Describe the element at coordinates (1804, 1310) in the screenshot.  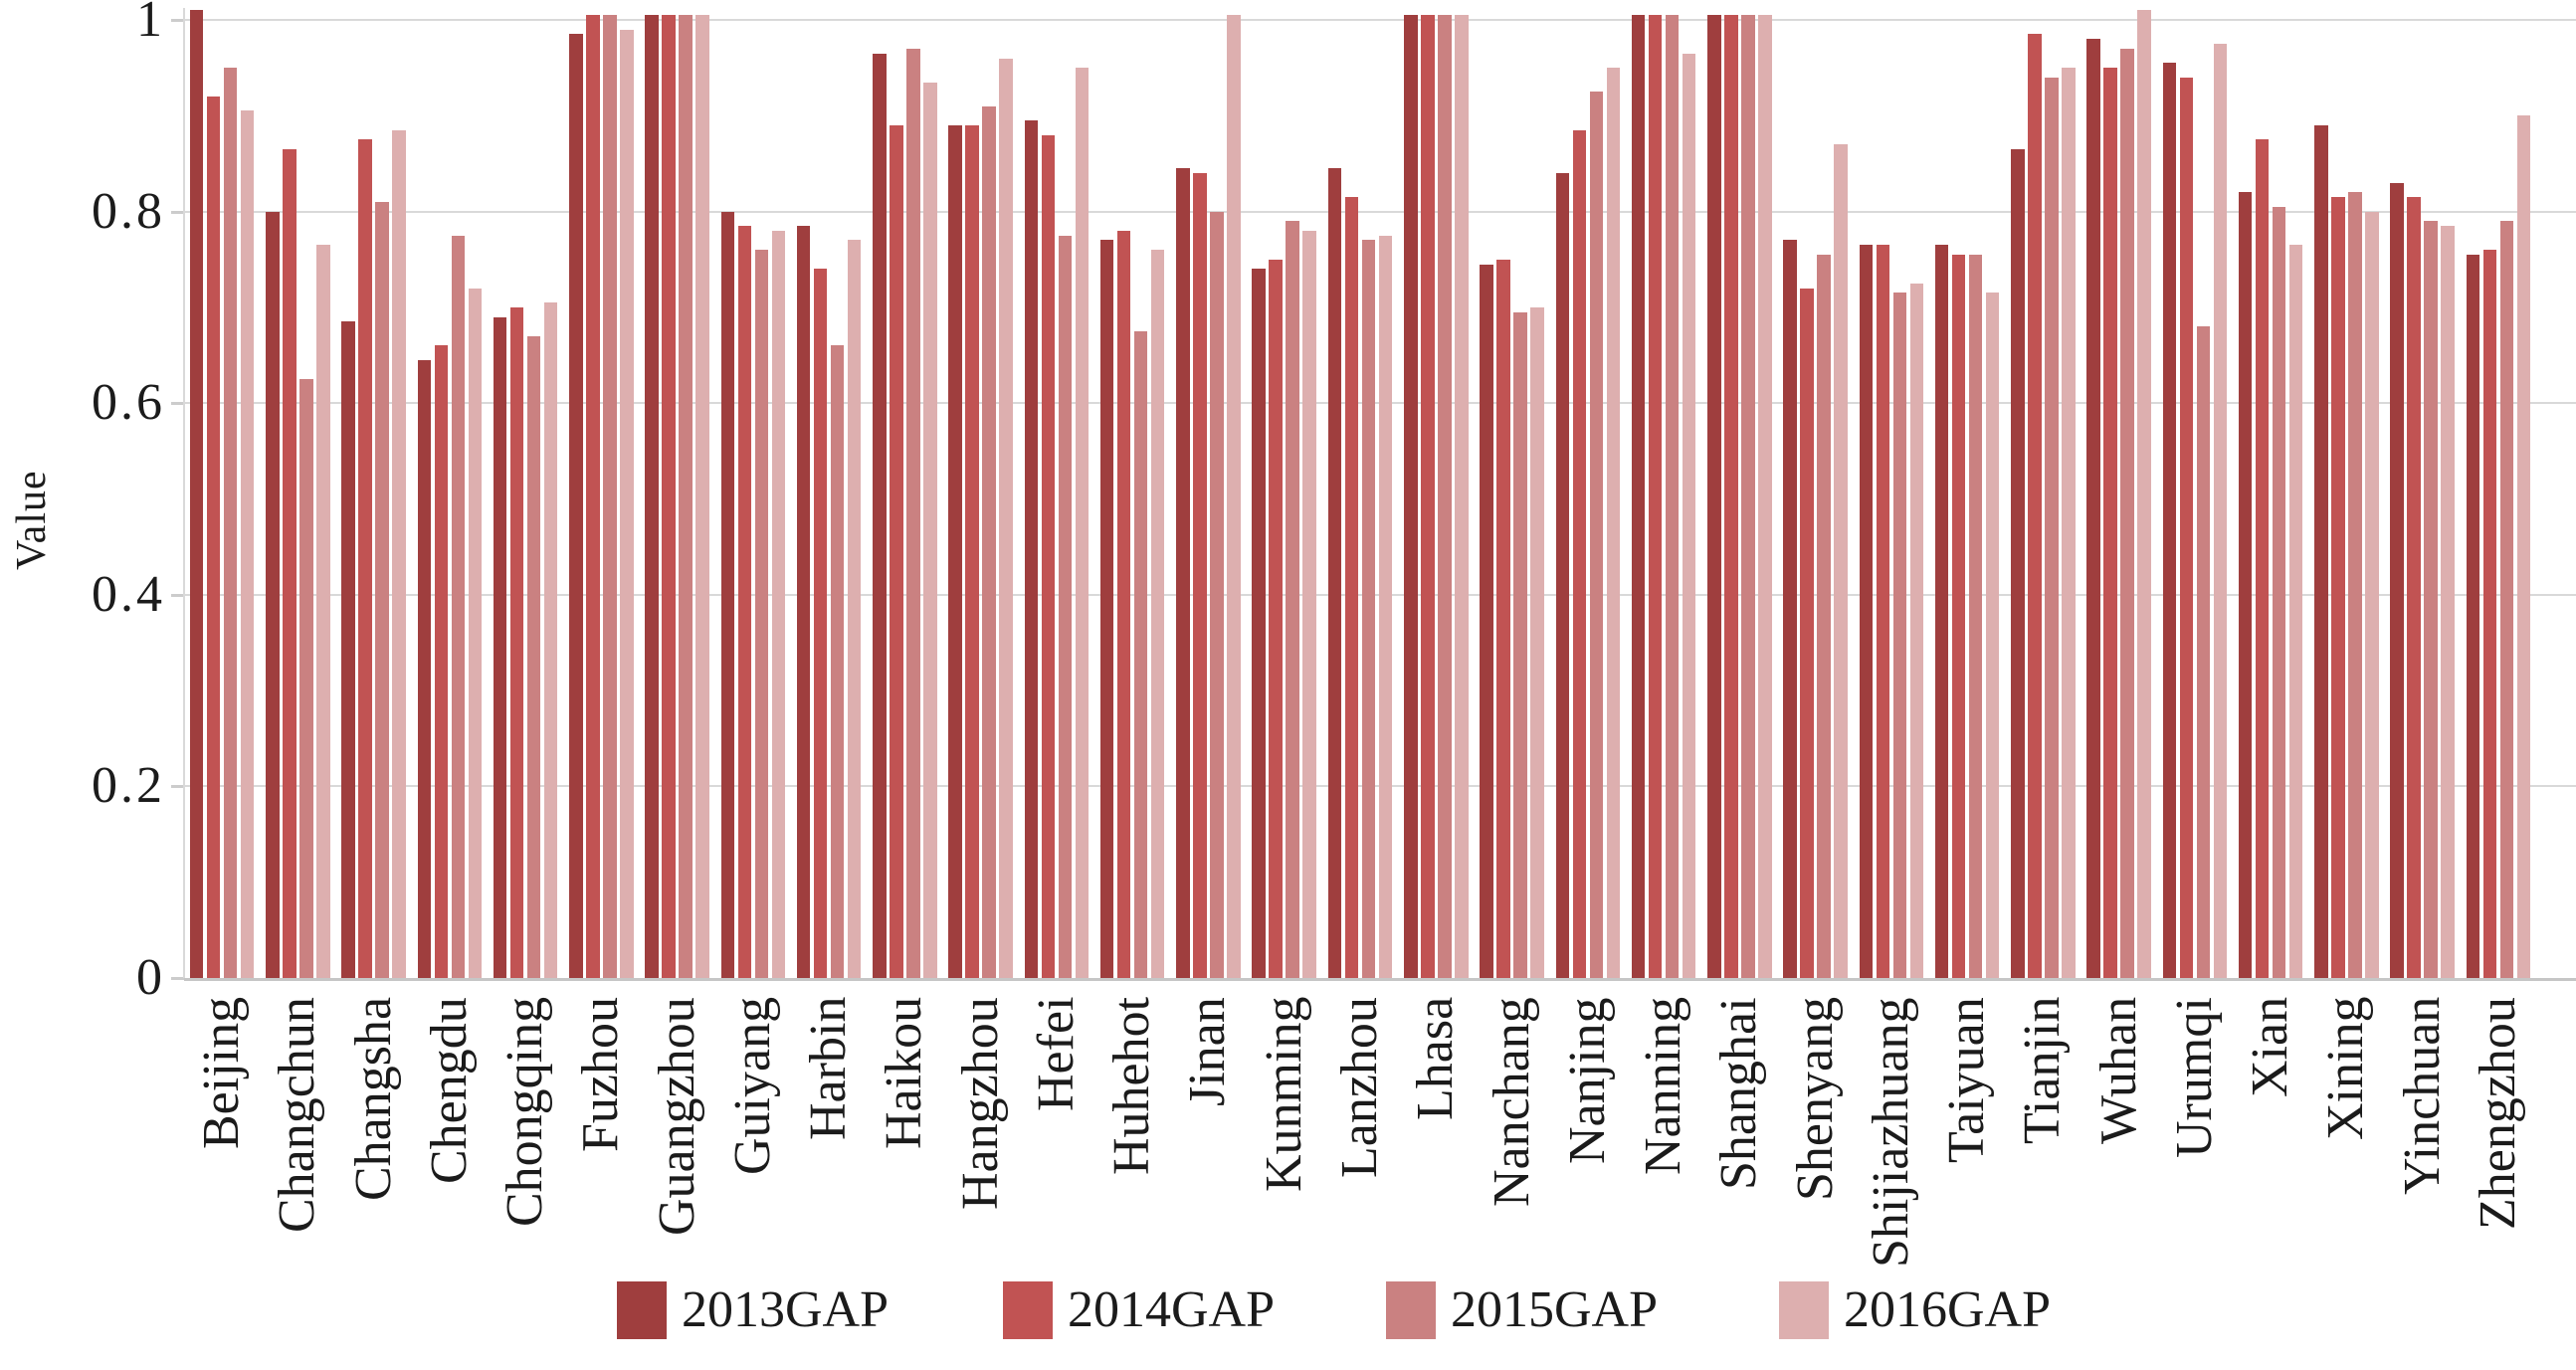
I see `legend-swatch-2016GAP` at that location.